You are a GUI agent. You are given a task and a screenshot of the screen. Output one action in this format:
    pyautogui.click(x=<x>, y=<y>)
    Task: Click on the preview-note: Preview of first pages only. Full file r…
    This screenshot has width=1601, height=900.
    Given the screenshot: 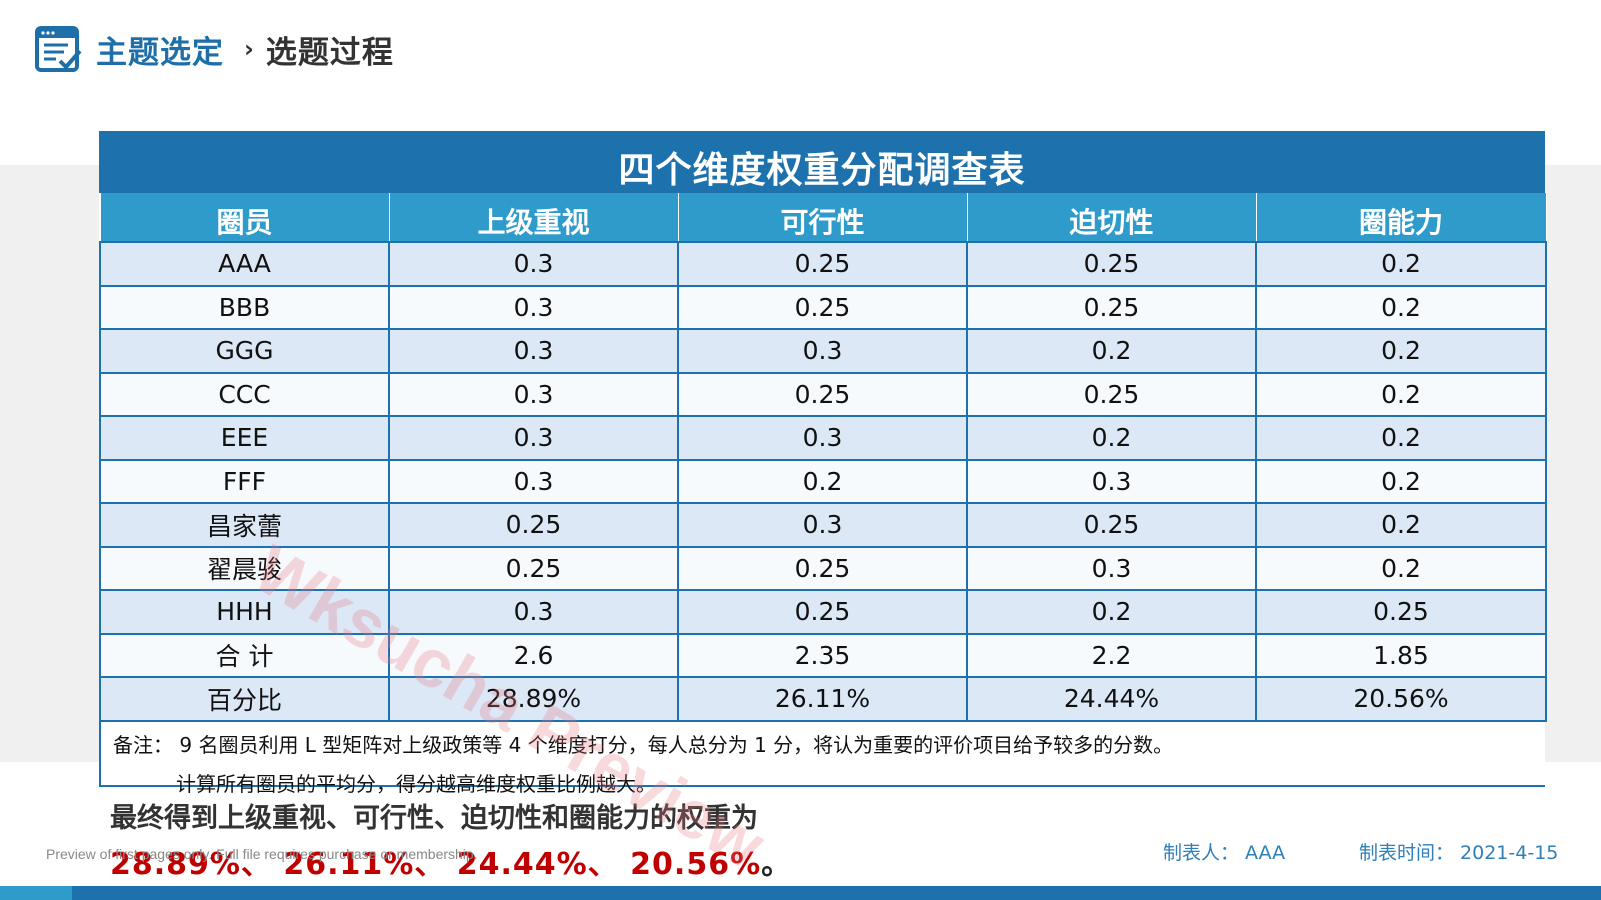 What is the action you would take?
    pyautogui.click(x=262, y=854)
    